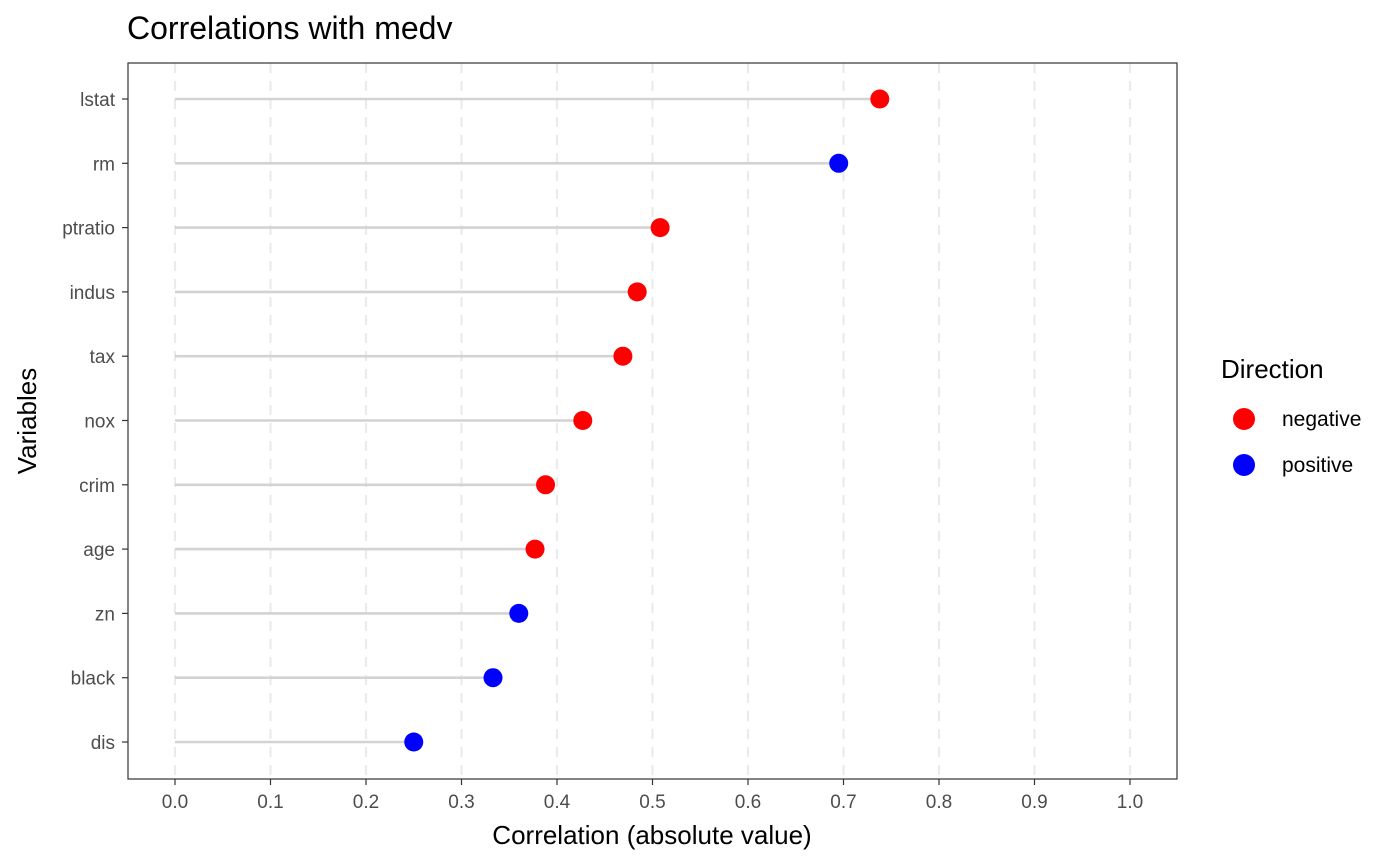  What do you see at coordinates (414, 742) in the screenshot?
I see `point-dis` at bounding box center [414, 742].